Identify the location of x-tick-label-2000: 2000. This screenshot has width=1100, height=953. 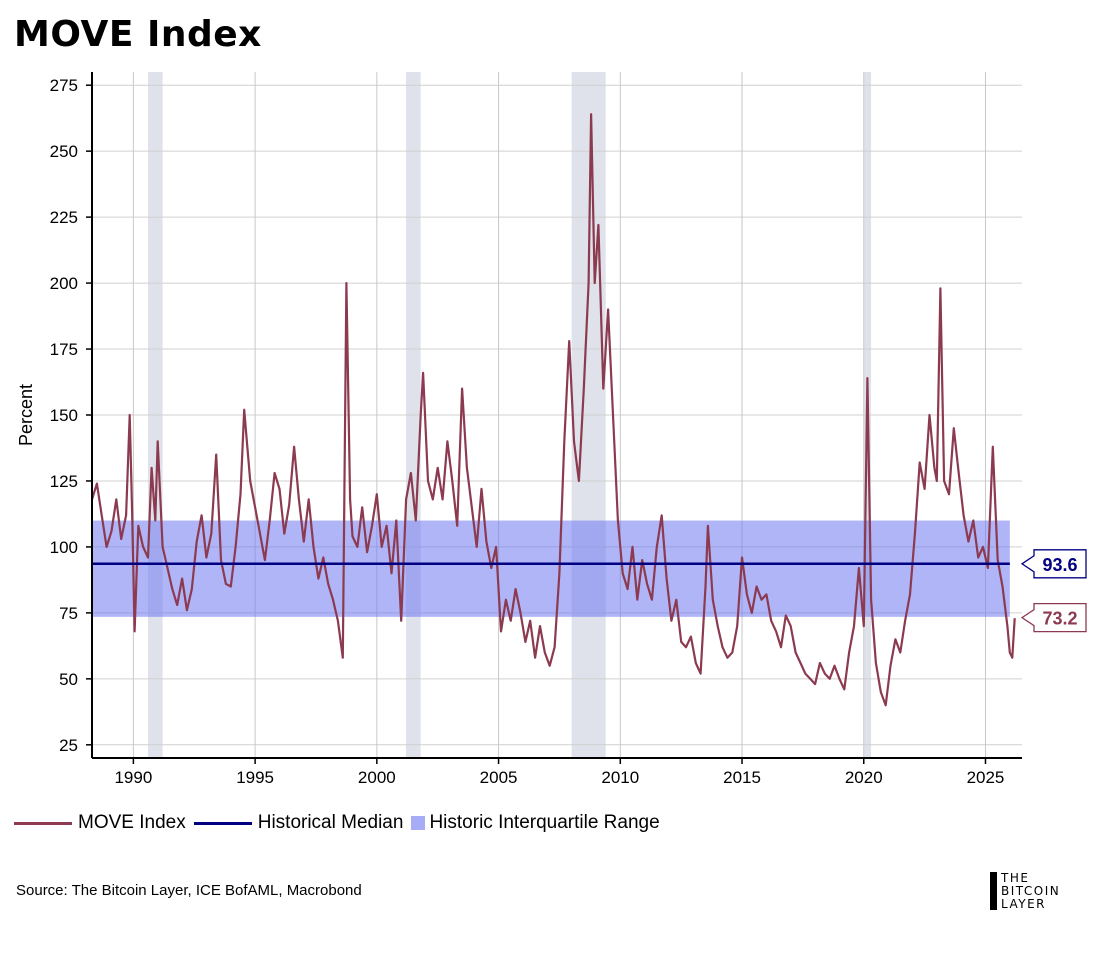
(377, 777).